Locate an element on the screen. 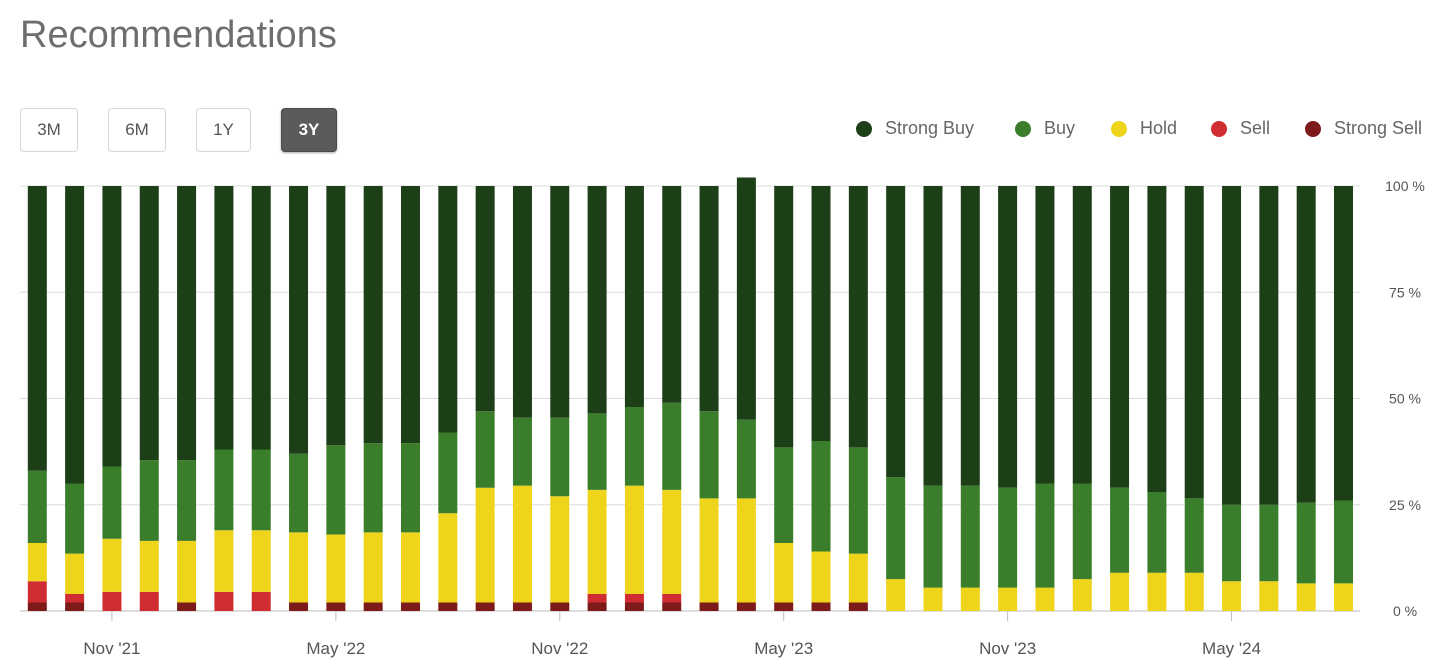  legend-item-buy: Buy is located at coordinates (1045, 128).